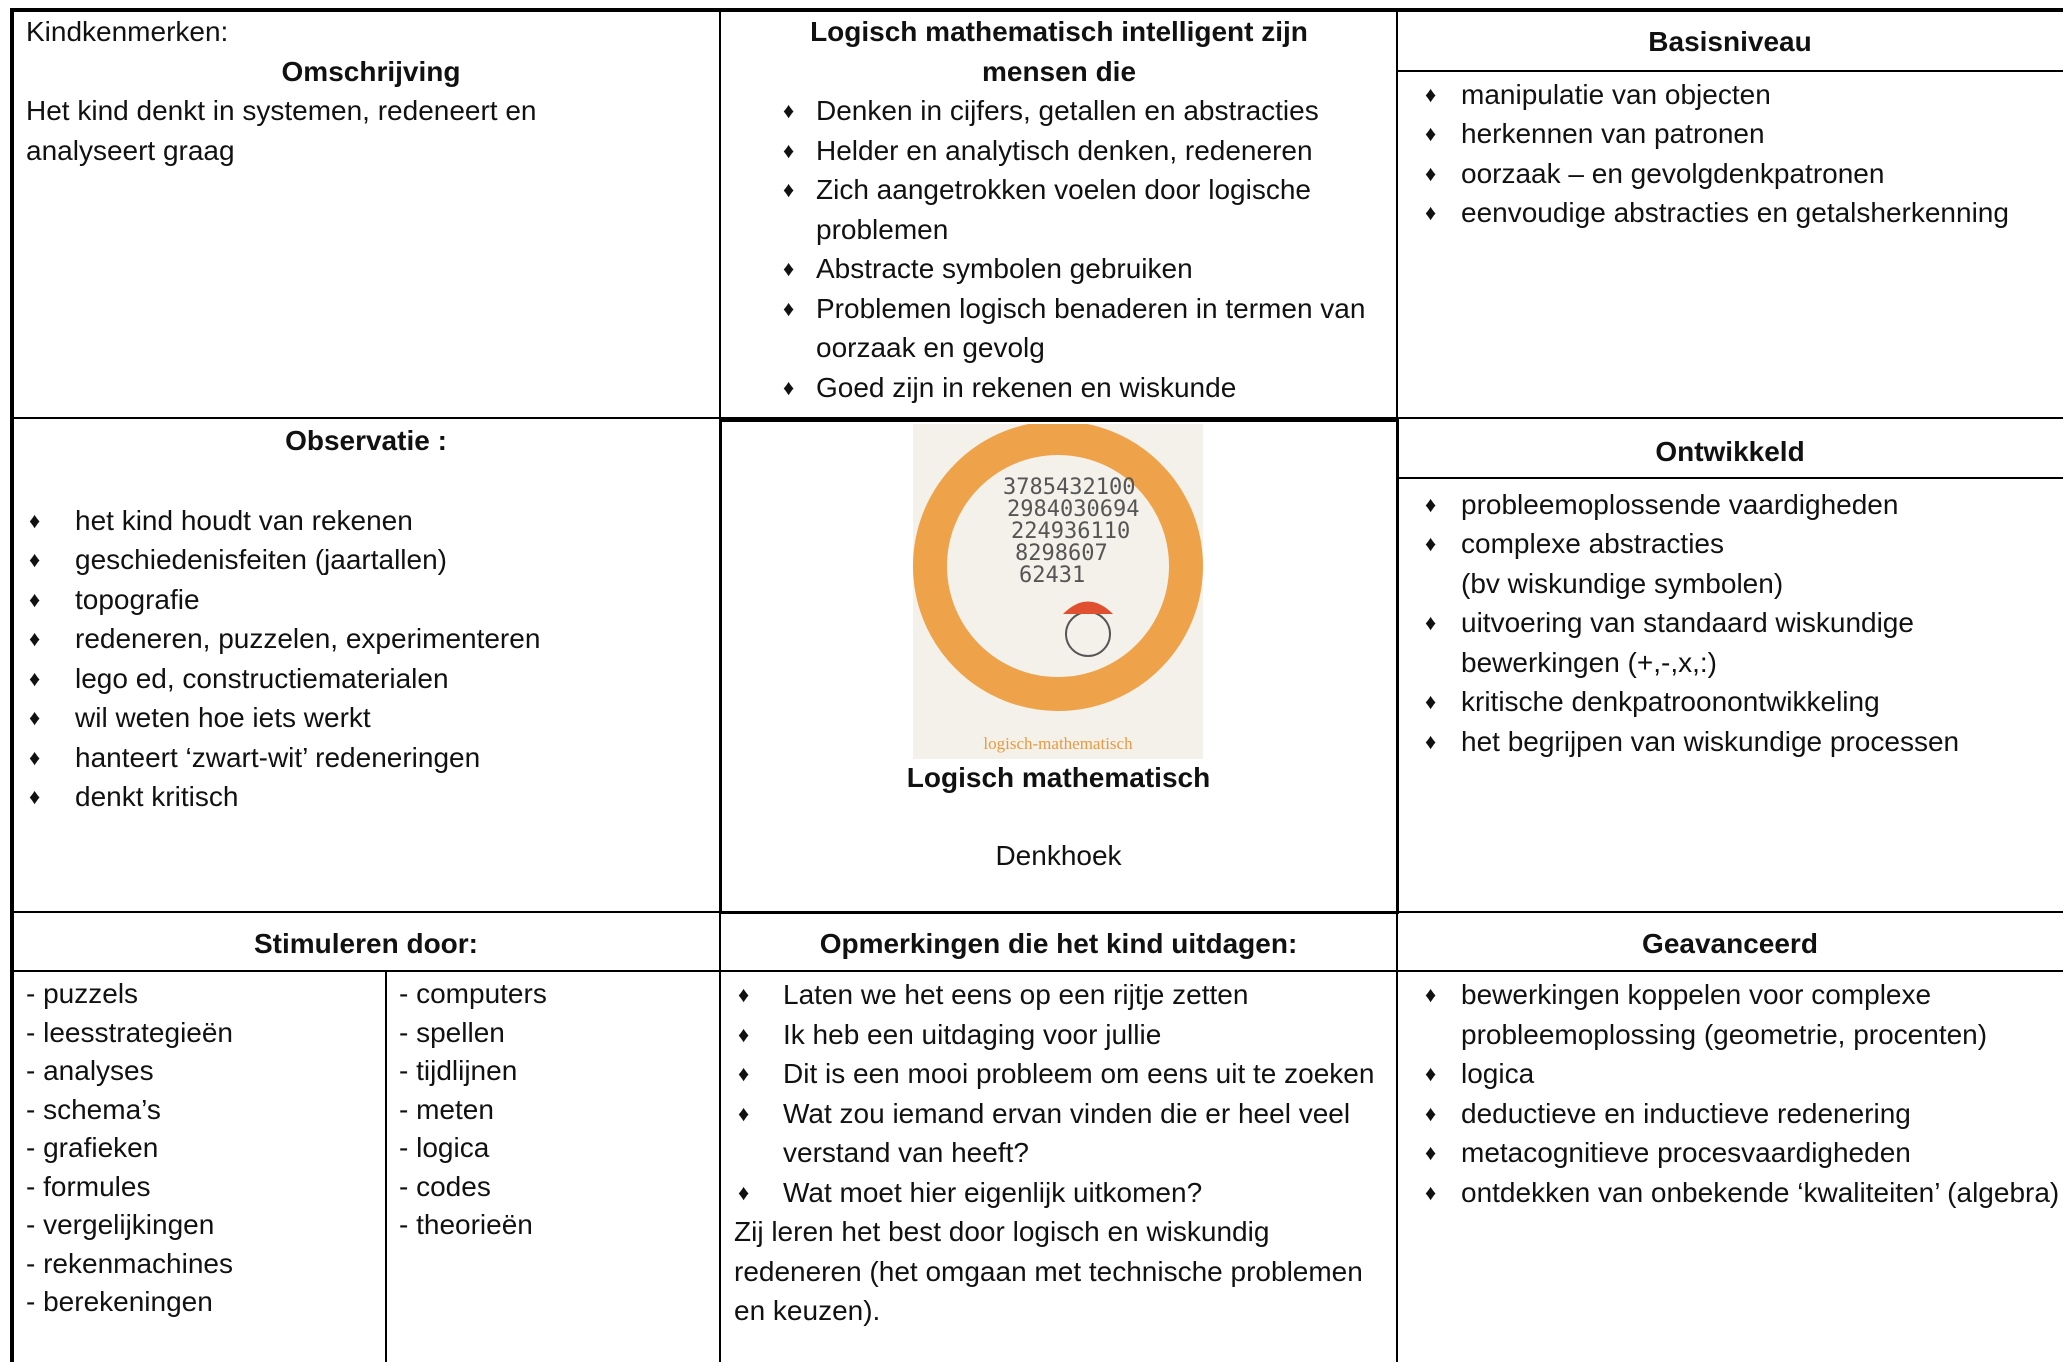 Image resolution: width=2063 pixels, height=1362 pixels. What do you see at coordinates (90, 1070) in the screenshot?
I see `list-item: - analyses` at bounding box center [90, 1070].